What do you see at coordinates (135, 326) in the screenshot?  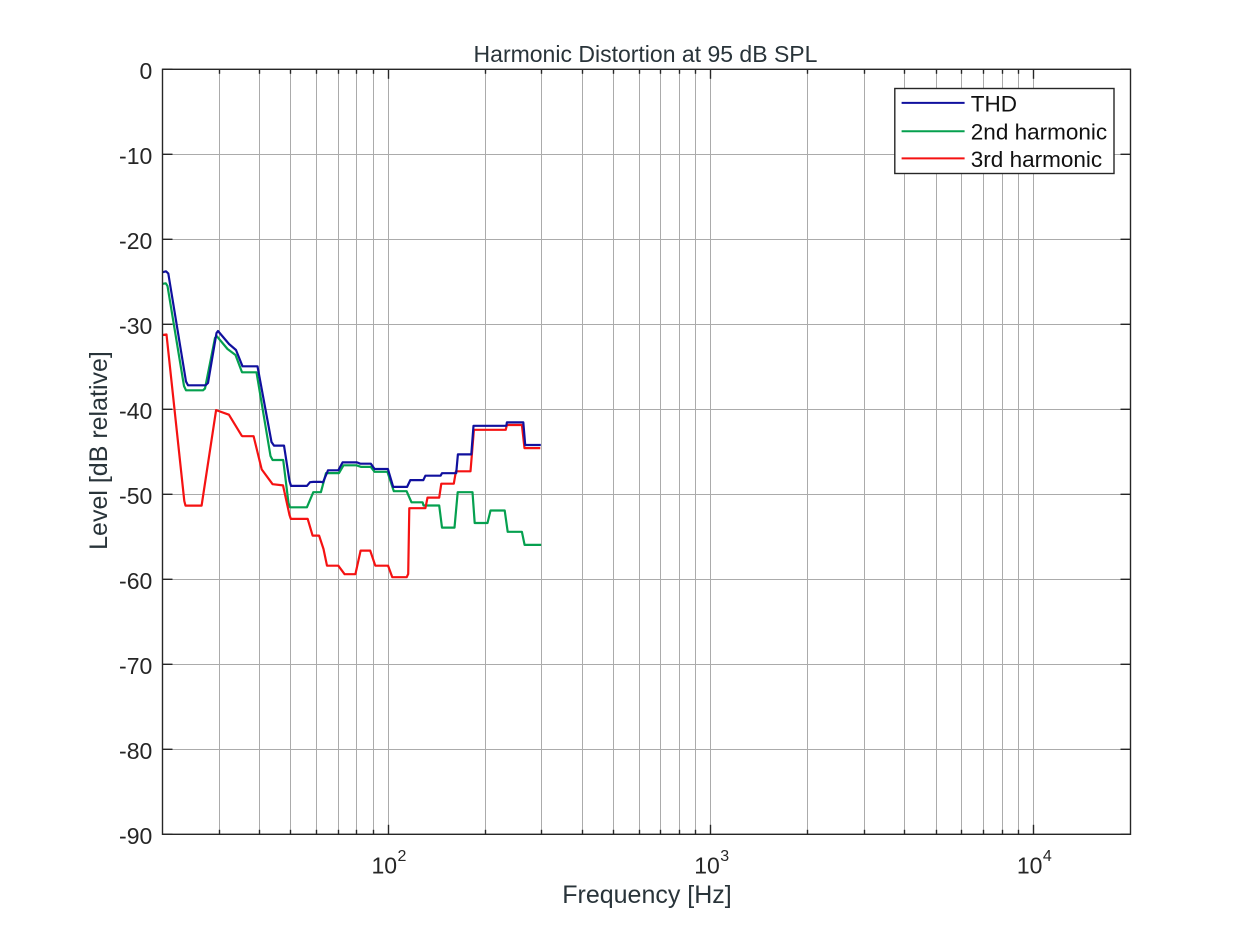 I see `svg-text: -30` at bounding box center [135, 326].